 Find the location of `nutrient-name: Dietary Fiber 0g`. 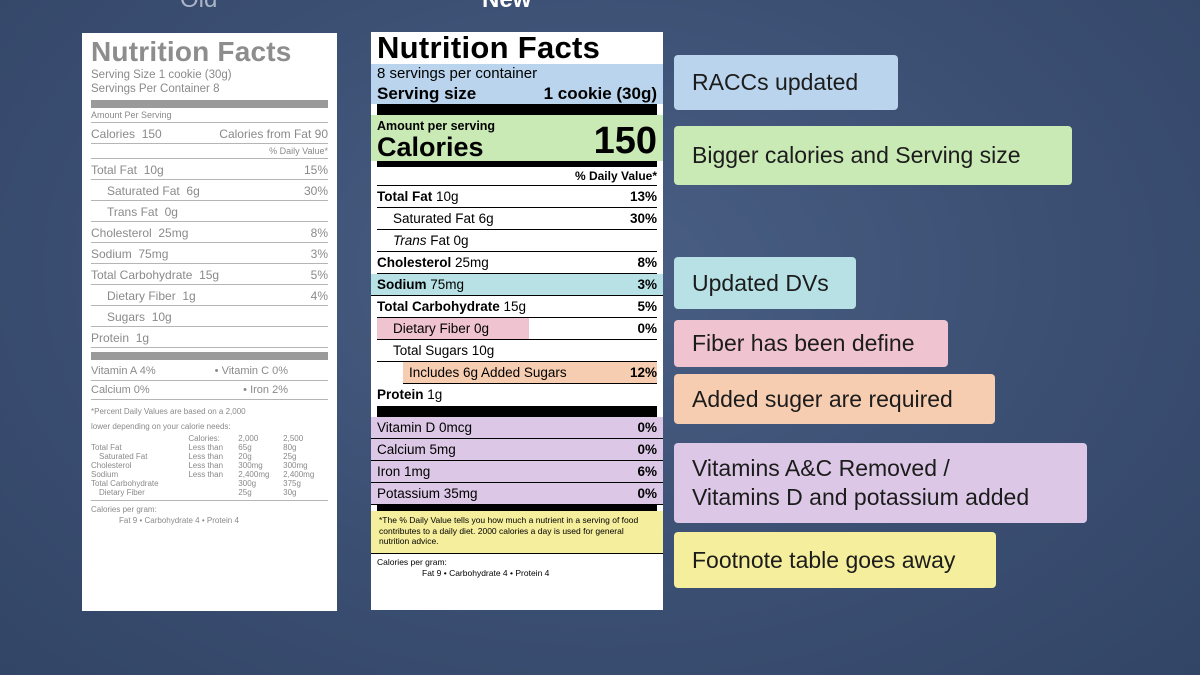

nutrient-name: Dietary Fiber 0g is located at coordinates (441, 328).